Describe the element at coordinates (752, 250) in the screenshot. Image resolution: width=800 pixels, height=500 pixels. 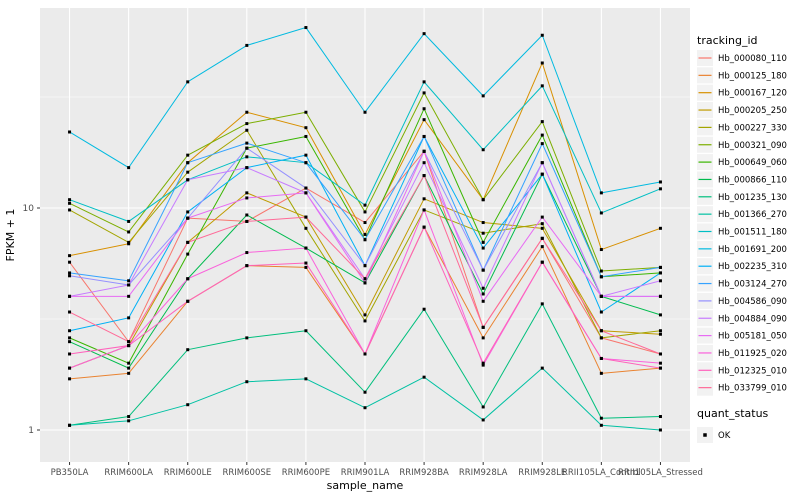
I see `legend-label: Hb_001691_200` at that location.